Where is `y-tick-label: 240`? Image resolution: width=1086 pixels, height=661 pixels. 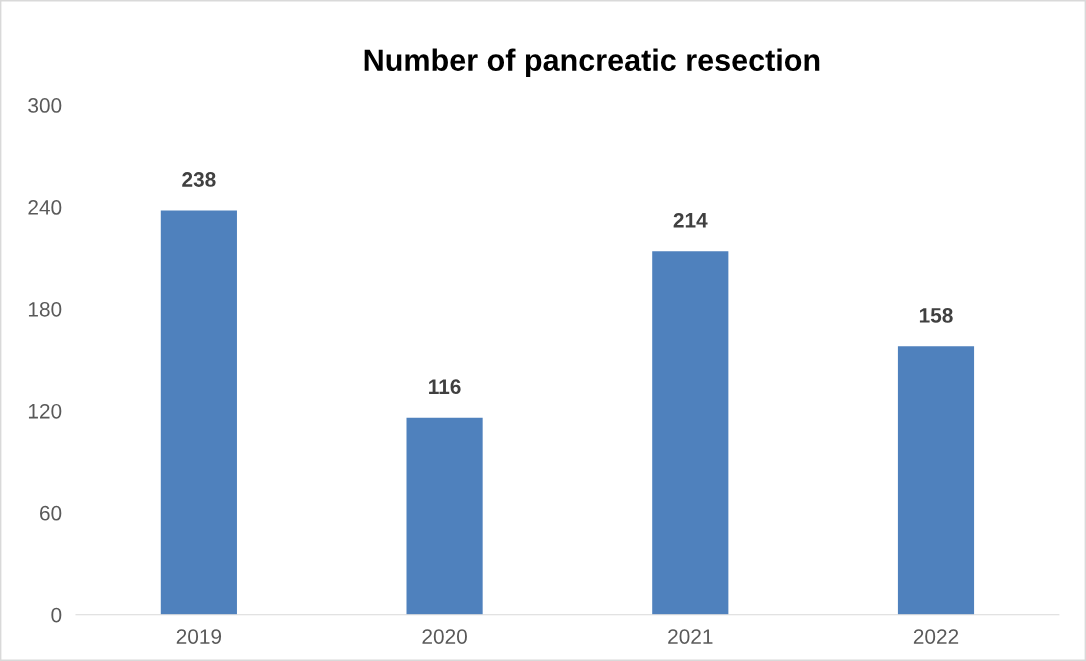 y-tick-label: 240 is located at coordinates (45, 207).